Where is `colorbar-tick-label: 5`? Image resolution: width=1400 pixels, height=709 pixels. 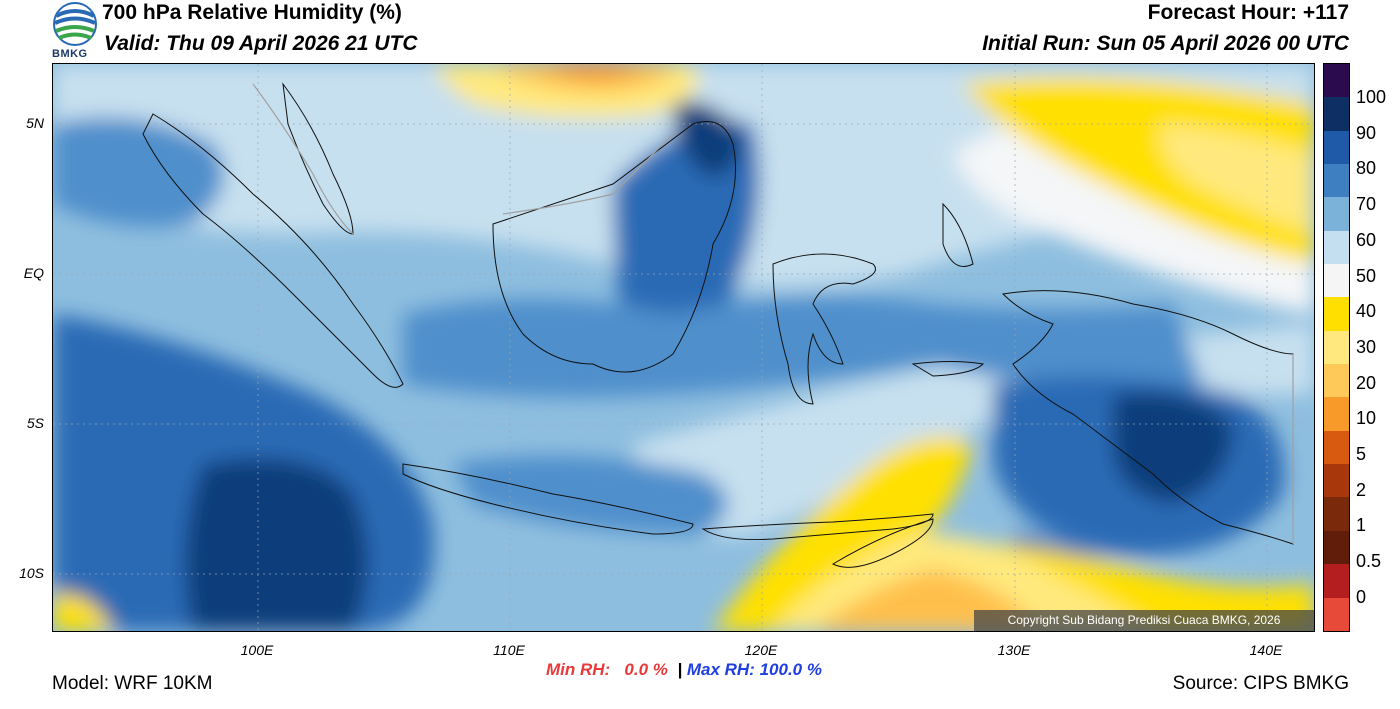 colorbar-tick-label: 5 is located at coordinates (1361, 454).